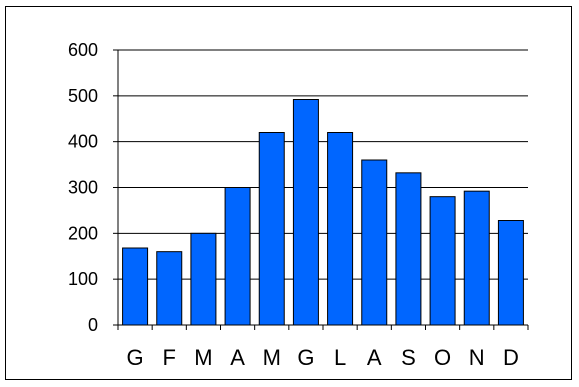  I want to click on x-category-label-6: L, so click(340, 357).